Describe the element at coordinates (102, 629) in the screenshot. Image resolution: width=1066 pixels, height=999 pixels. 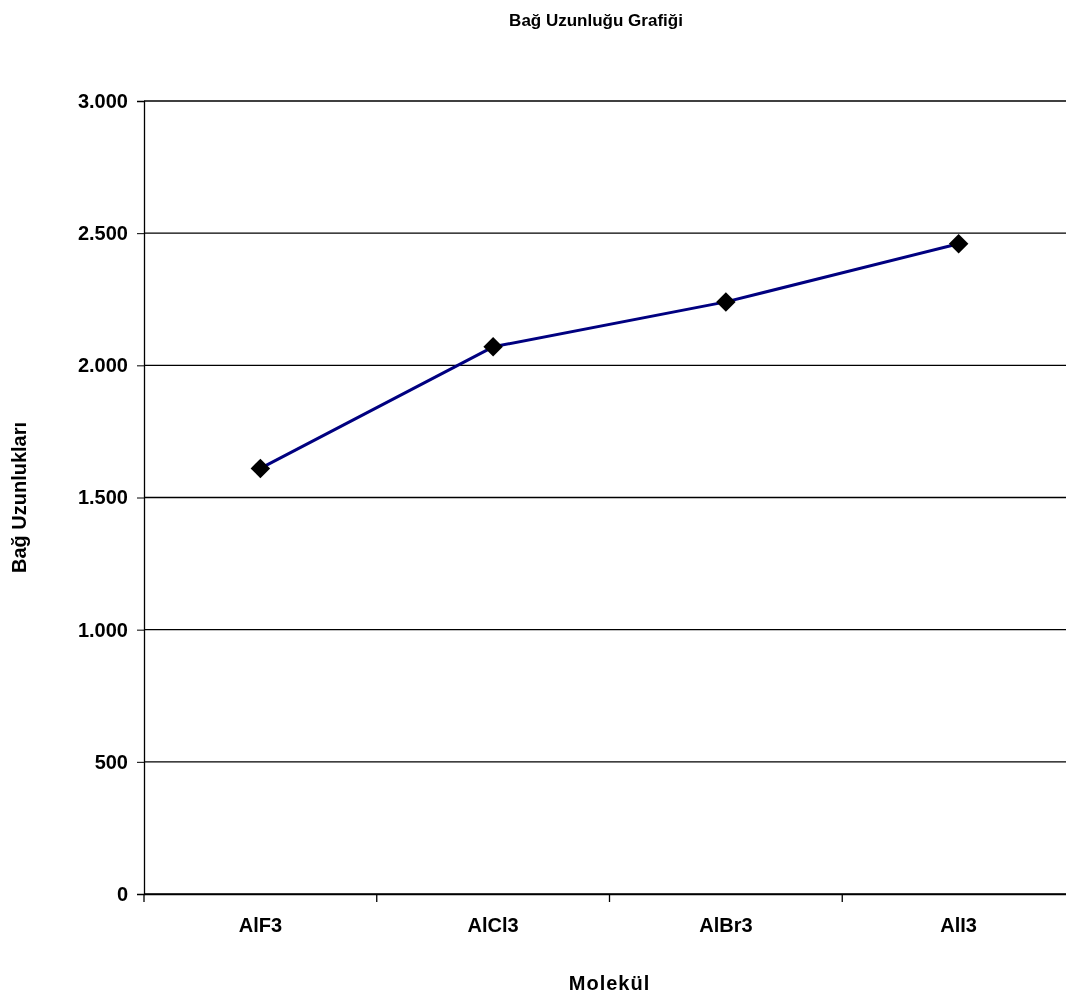
I see `y-tick-label: 1.000` at that location.